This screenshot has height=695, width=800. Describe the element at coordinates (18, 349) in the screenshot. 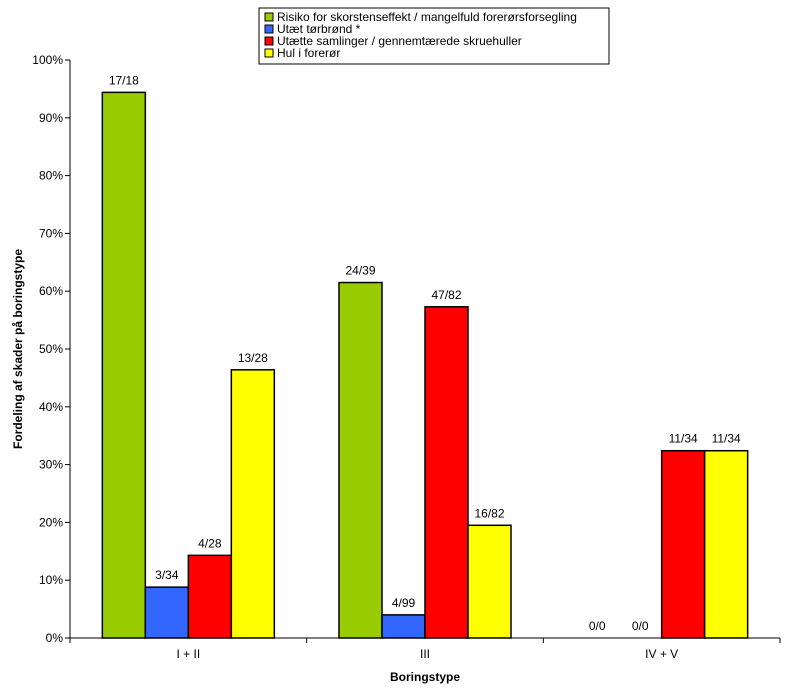

I see `y-axis-title: Fordeling af skader på boringstype` at that location.